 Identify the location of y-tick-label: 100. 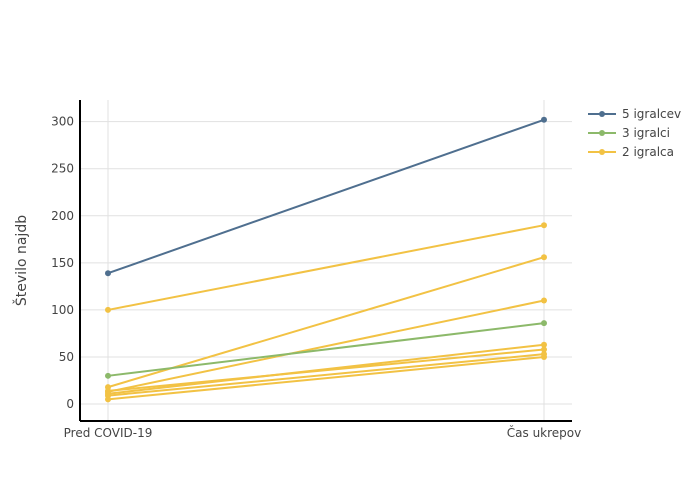
(62, 310).